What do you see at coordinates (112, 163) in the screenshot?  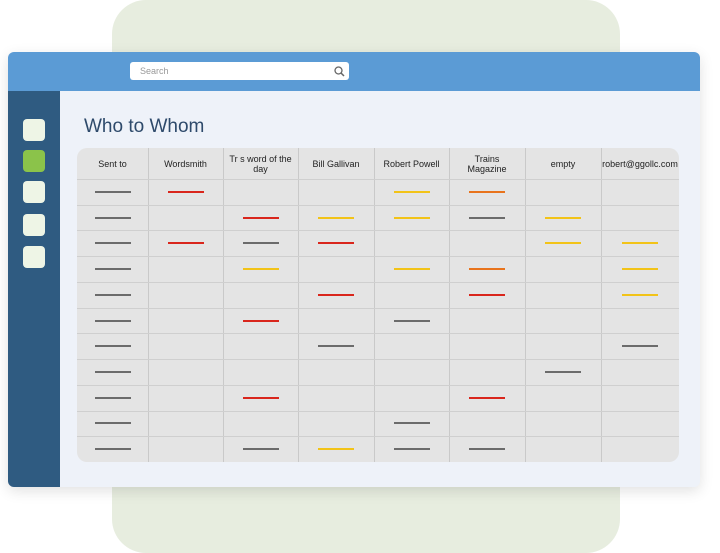 I see `column-header: Sent to` at bounding box center [112, 163].